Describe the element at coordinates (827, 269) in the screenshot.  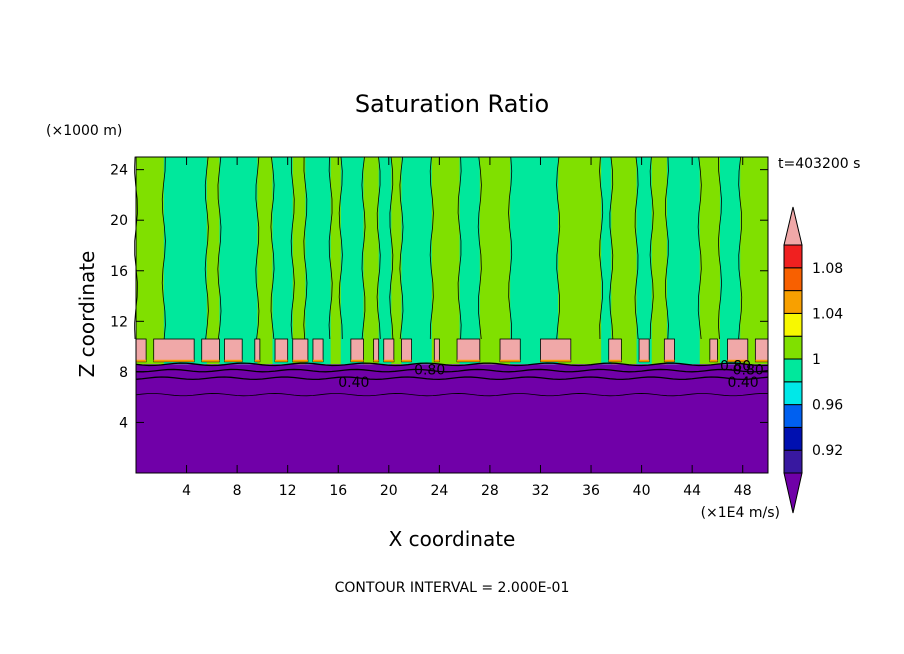
I see `colorbar-label: 1.08` at that location.